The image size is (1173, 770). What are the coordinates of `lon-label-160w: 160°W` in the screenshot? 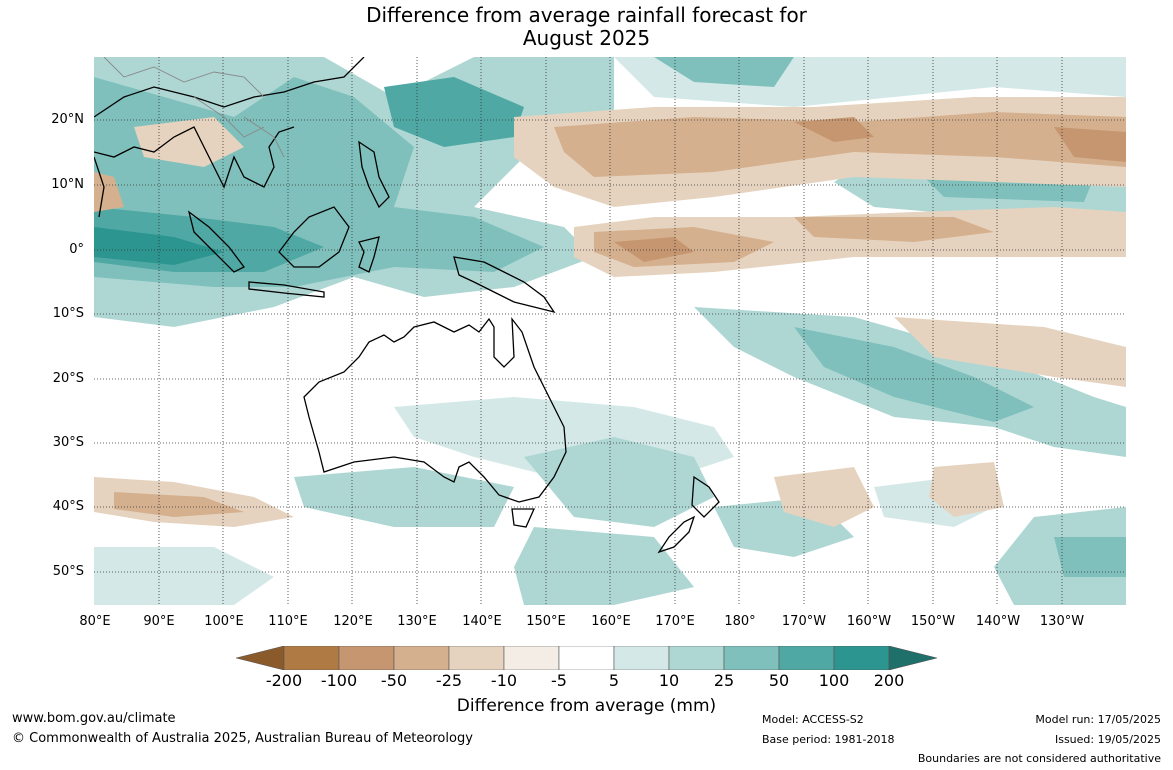 It's located at (869, 621).